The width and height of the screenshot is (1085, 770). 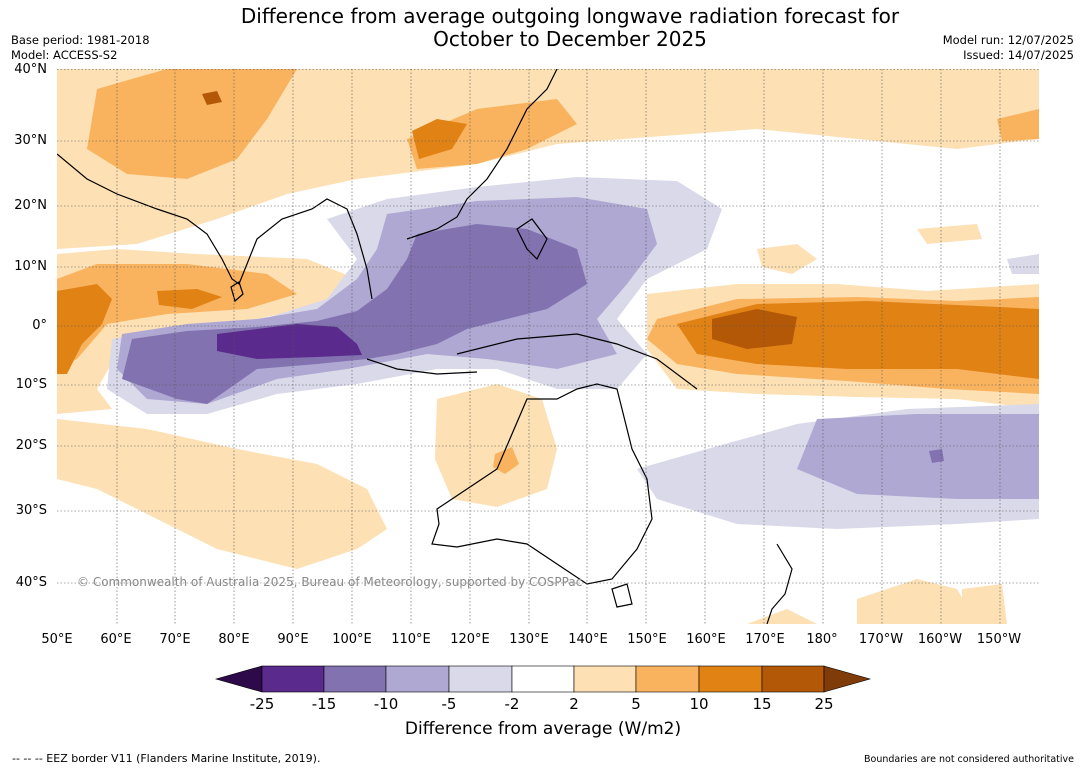 I want to click on lon-label-160w: 160°W, so click(x=940, y=639).